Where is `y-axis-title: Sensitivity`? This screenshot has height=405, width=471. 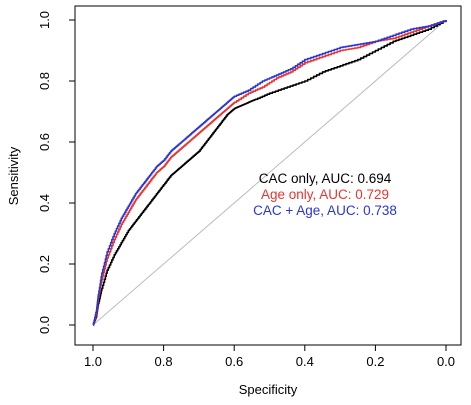 y-axis-title: Sensitivity is located at coordinates (13, 175).